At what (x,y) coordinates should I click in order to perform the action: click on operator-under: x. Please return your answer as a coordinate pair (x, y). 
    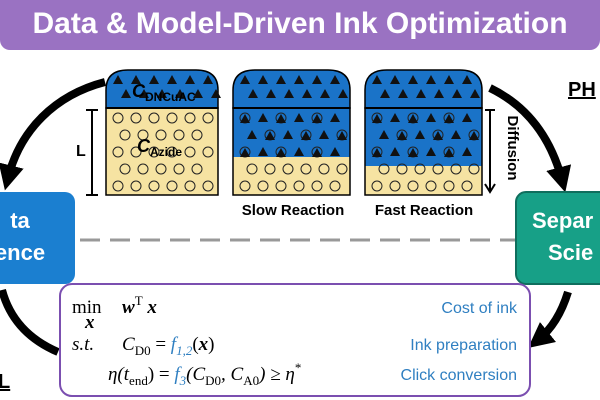
    Looking at the image, I should click on (89, 322).